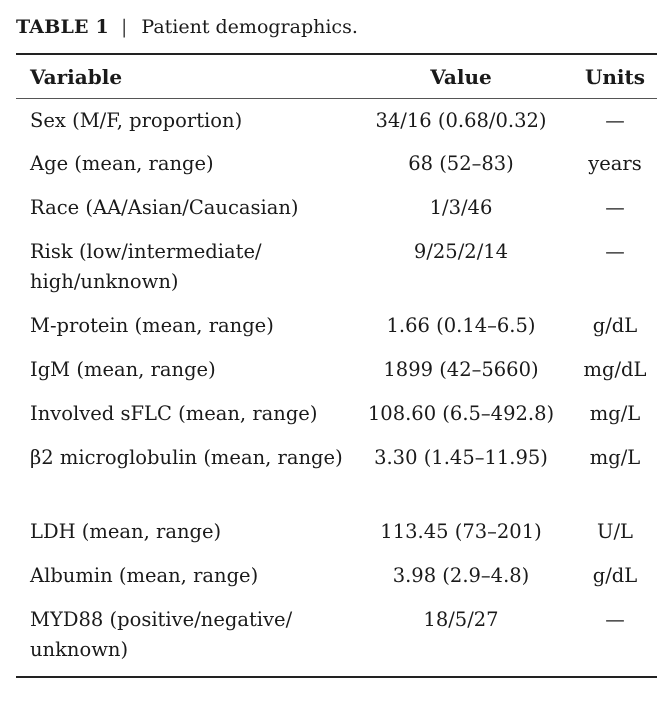 The image size is (672, 702). I want to click on table-row: Race (AA/Asian/Caucasian) 1/3/46 —, so click(336, 208).